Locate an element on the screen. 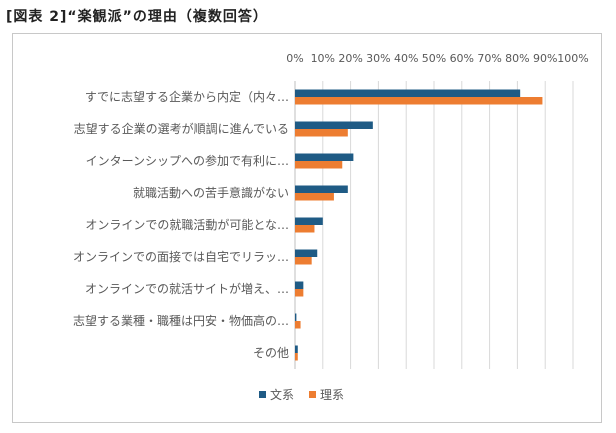 The width and height of the screenshot is (616, 433). x-tick-label: 50% is located at coordinates (434, 58).